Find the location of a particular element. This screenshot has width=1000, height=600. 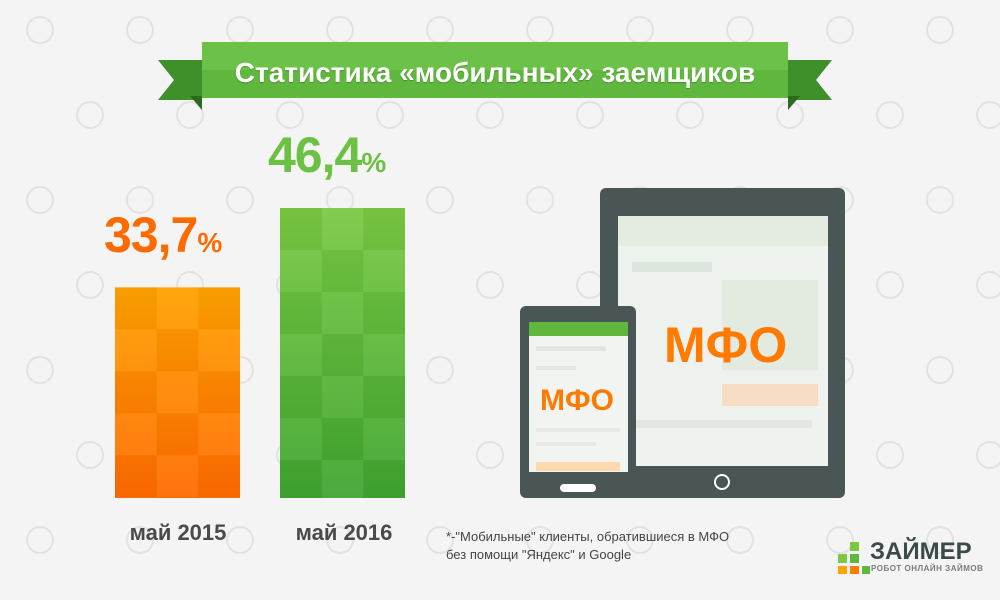

bar-2016 is located at coordinates (342, 353).